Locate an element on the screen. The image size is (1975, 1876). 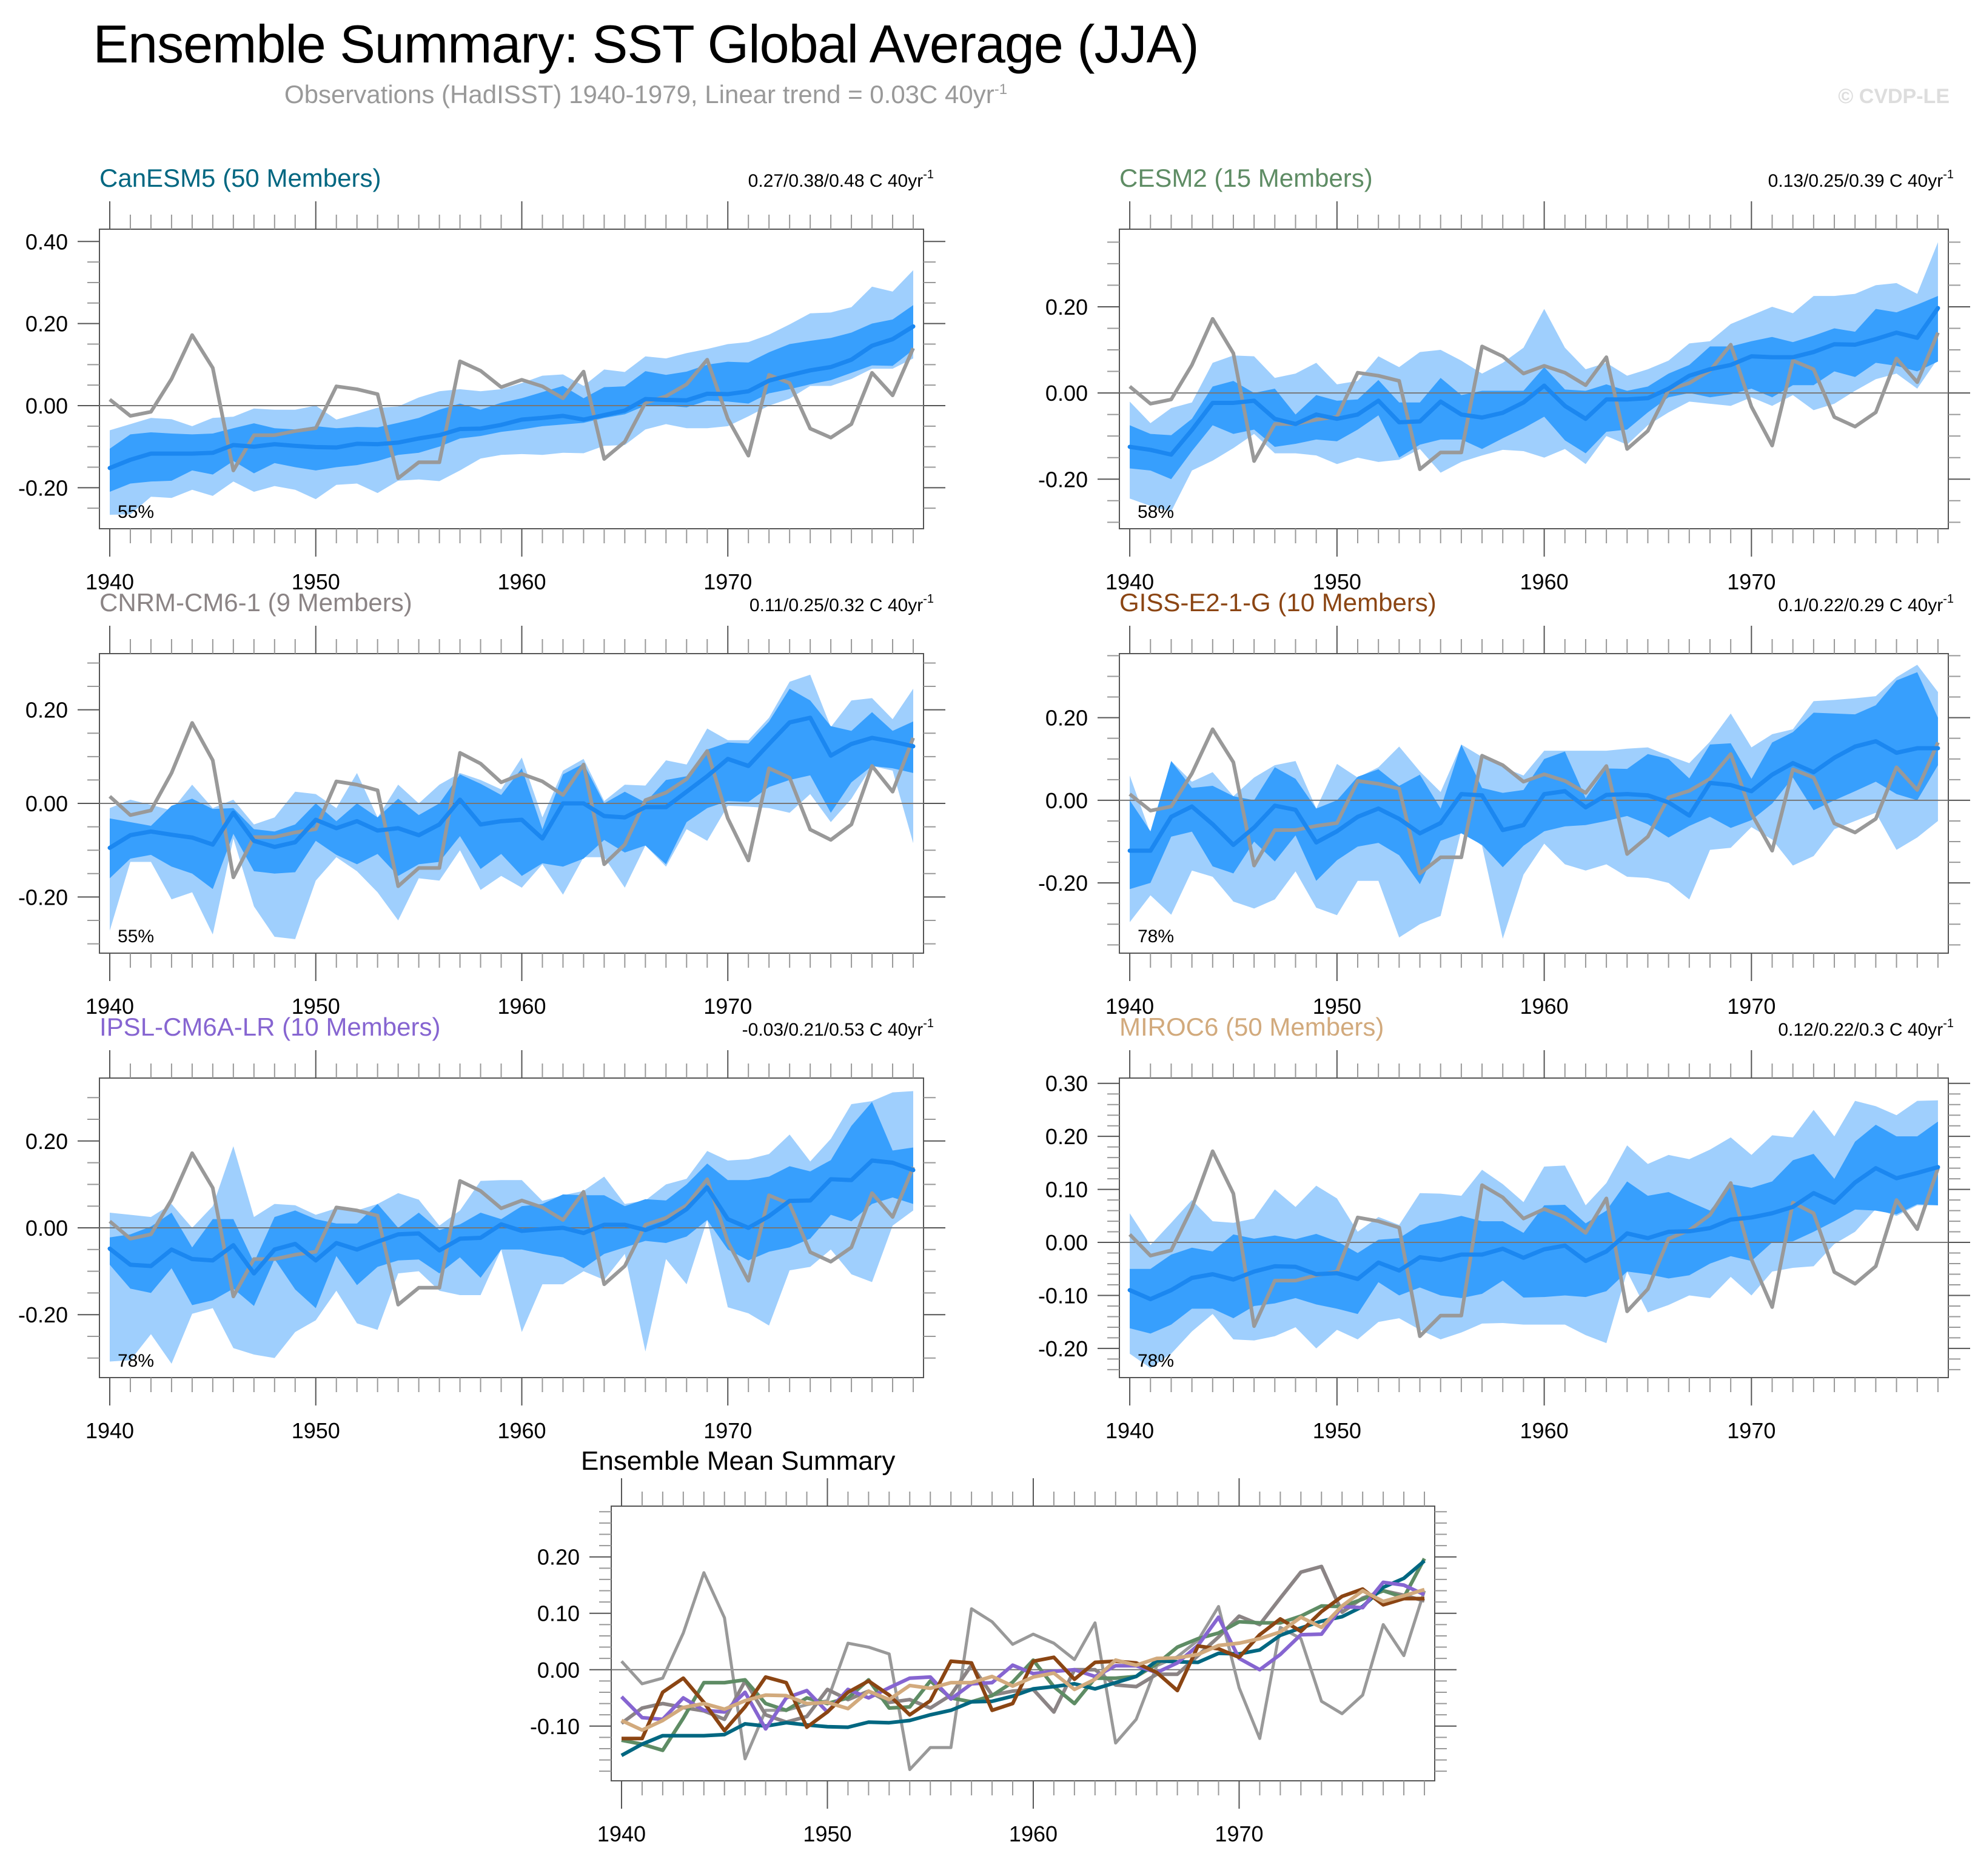
panel-title: CESM2 (15 Members) is located at coordinates (1246, 178).